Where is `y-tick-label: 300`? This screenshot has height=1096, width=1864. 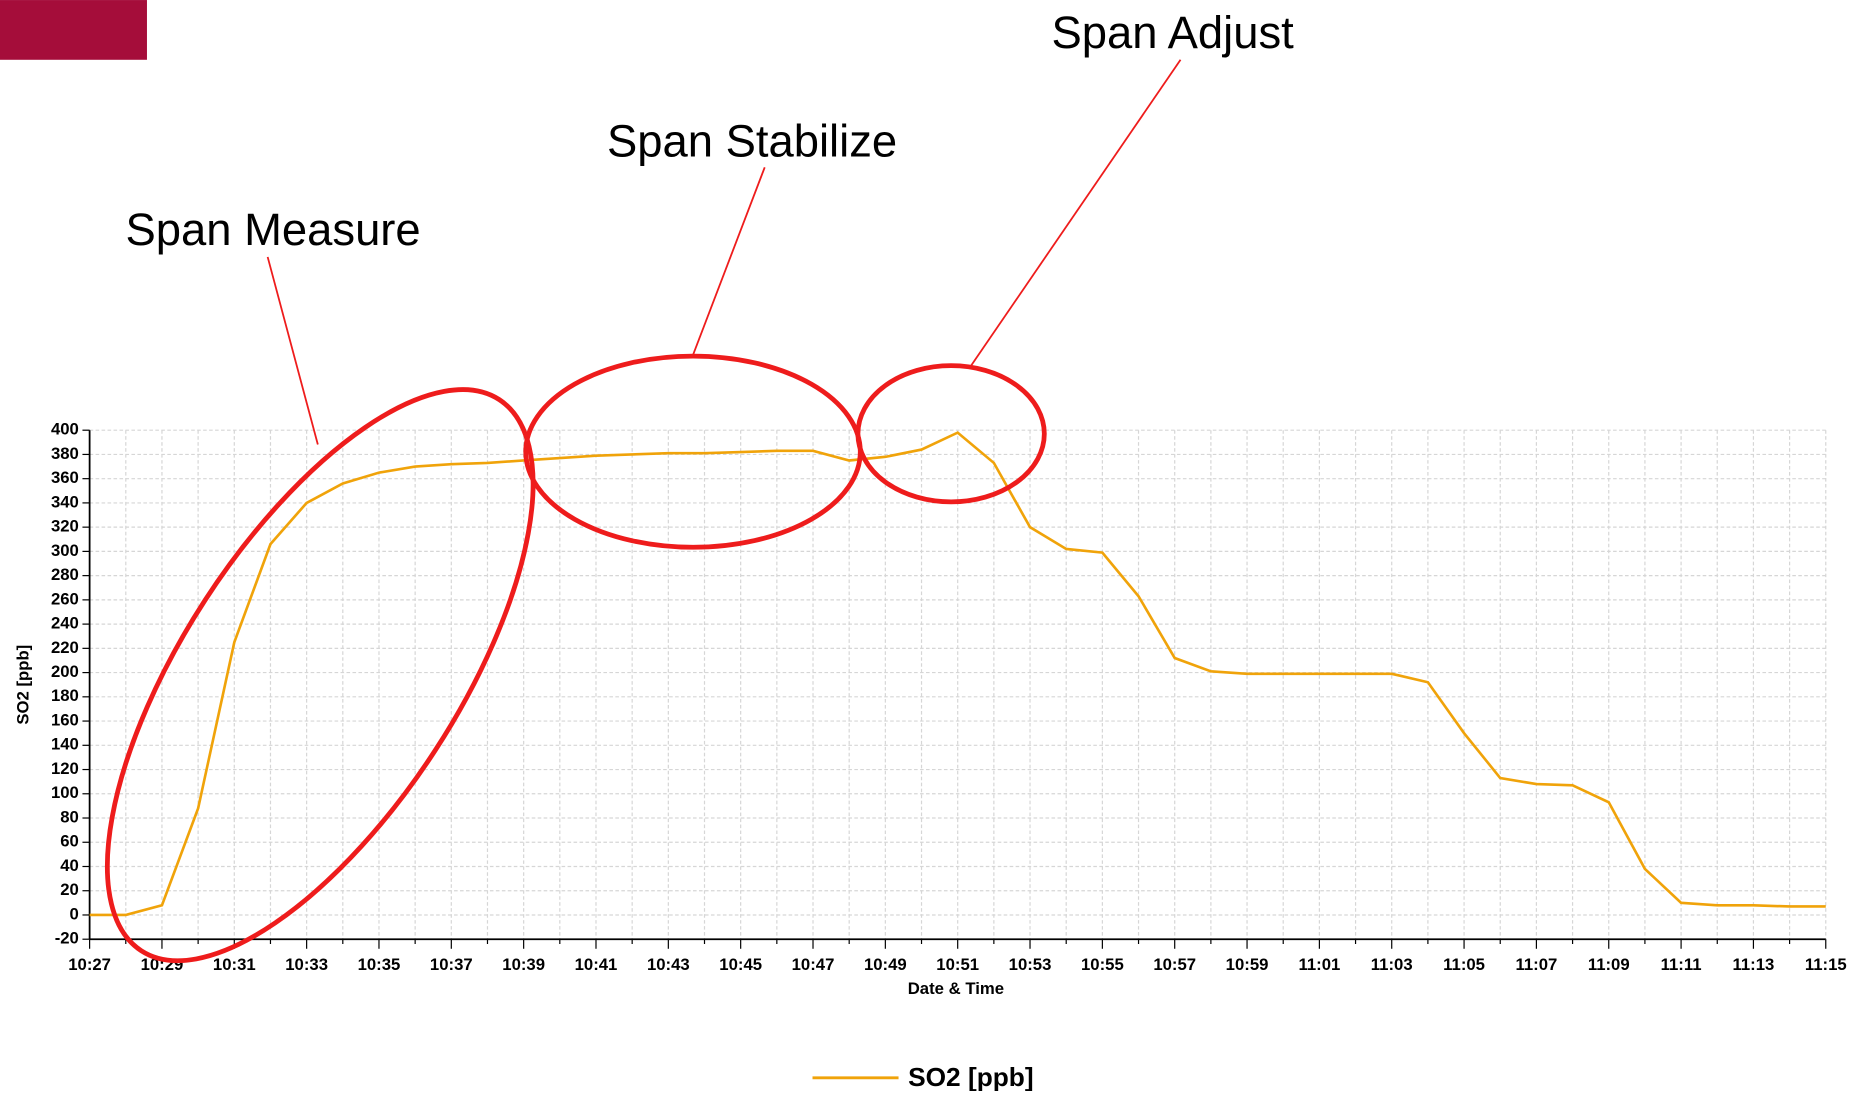
y-tick-label: 300 is located at coordinates (65, 550).